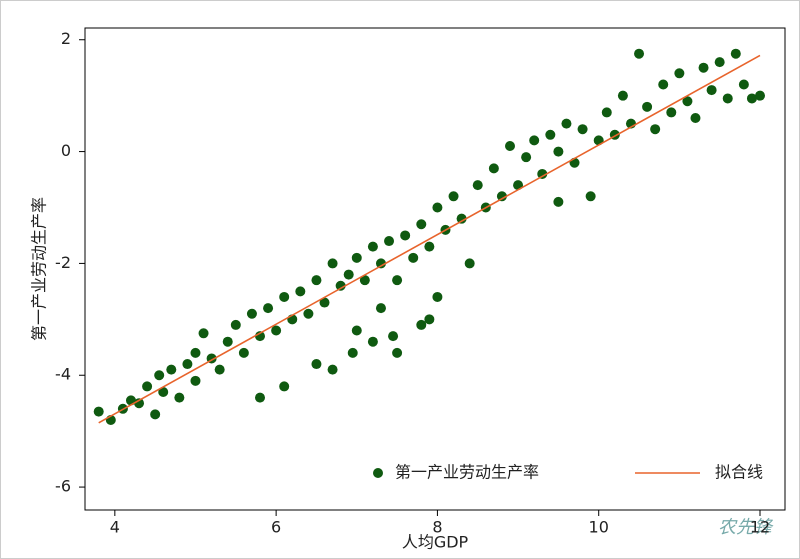 The image size is (800, 559). I want to click on legend-label: 拟合线, so click(739, 472).